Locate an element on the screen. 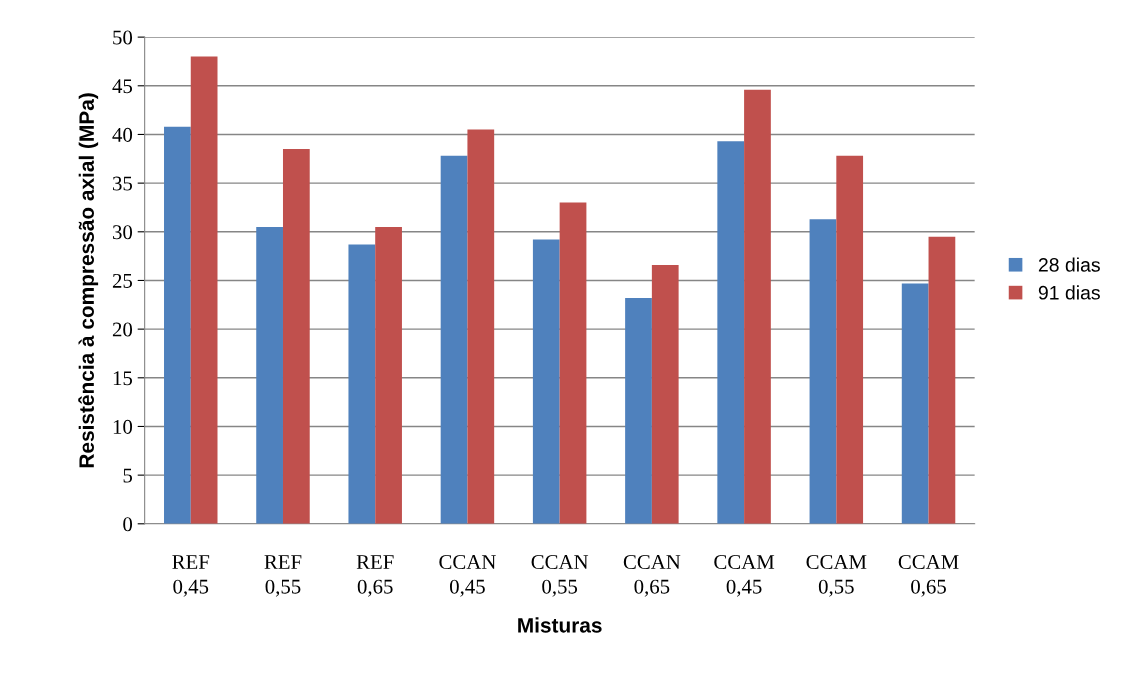  x-tick-label: REF 0,55 is located at coordinates (283, 576).